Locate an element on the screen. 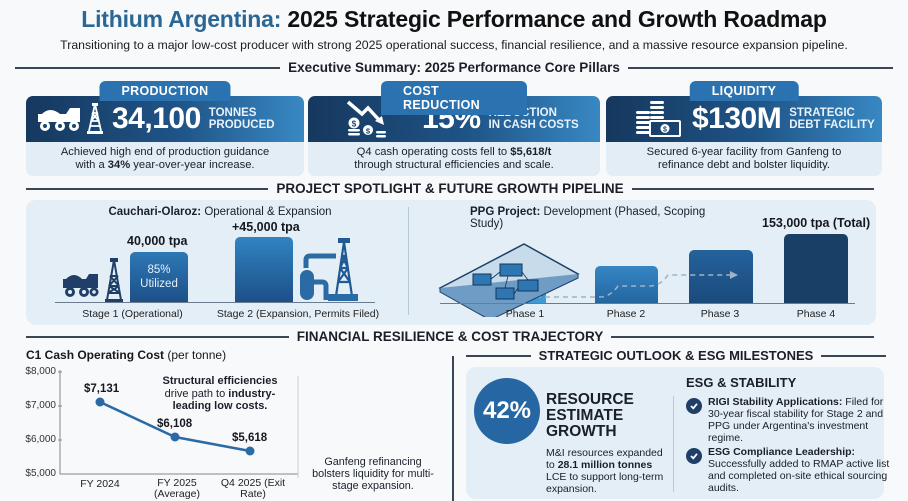 Image resolution: width=908 pixels, height=501 pixels. chart-title-main: C1 Cash Operating Cost is located at coordinates (95, 355).